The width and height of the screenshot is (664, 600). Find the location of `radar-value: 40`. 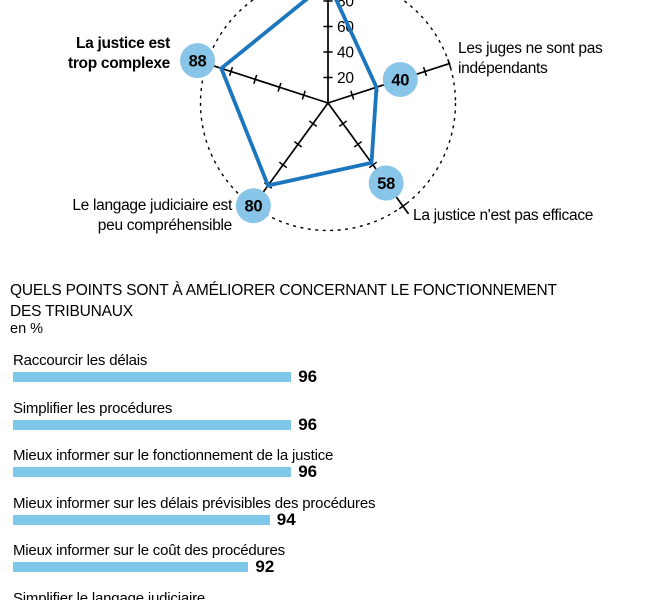

radar-value: 40 is located at coordinates (400, 81).